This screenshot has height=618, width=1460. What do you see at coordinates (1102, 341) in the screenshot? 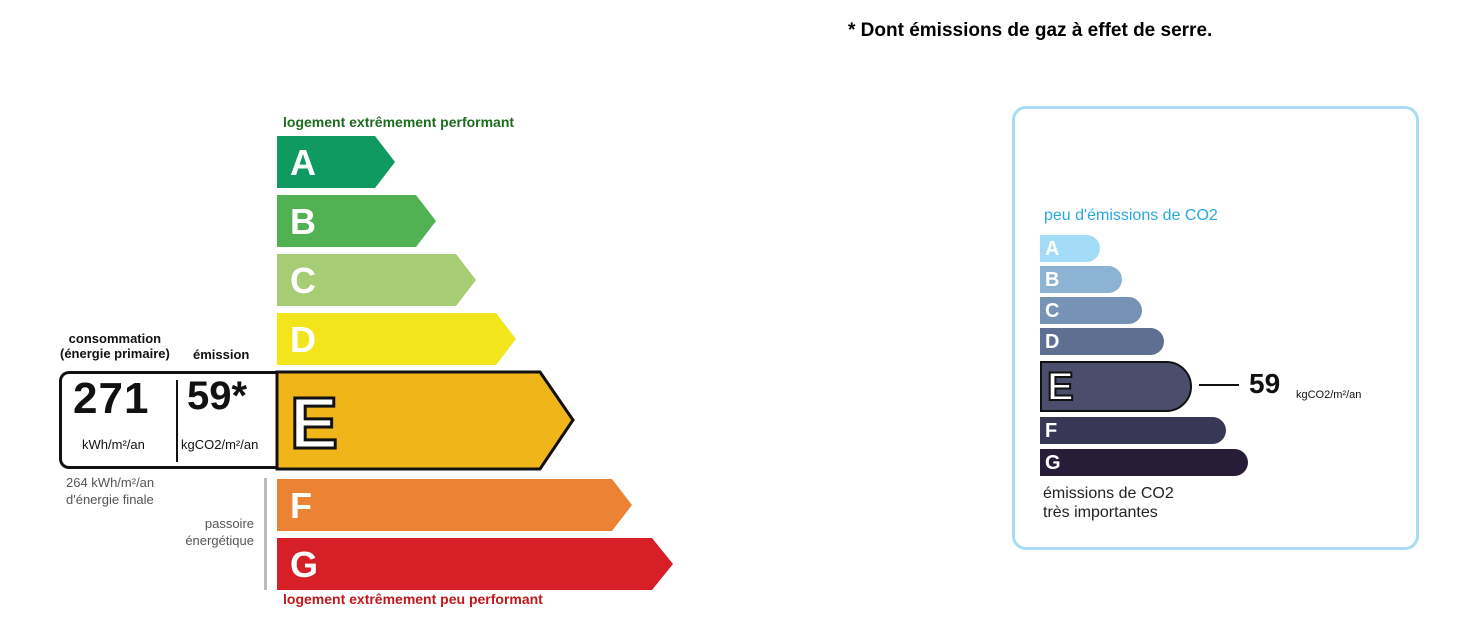
I see `ges-bar-d: D` at bounding box center [1102, 341].